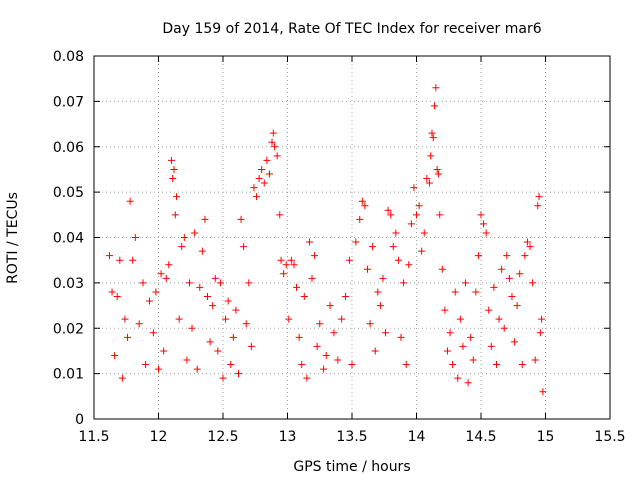  What do you see at coordinates (417, 437) in the screenshot?
I see `x-tick-label: 14` at bounding box center [417, 437].